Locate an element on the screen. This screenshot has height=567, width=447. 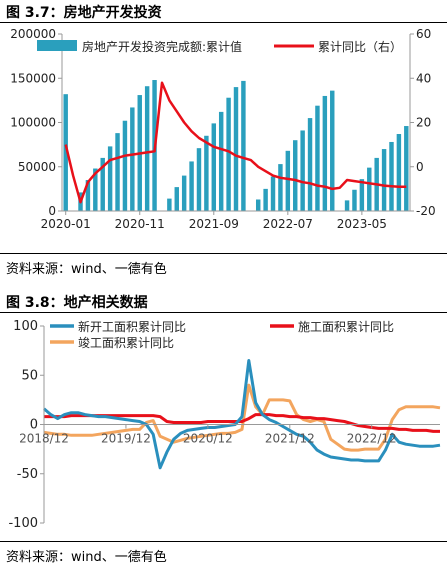
legend-label-2: 竣工面积累计同比 is located at coordinates (126, 342).